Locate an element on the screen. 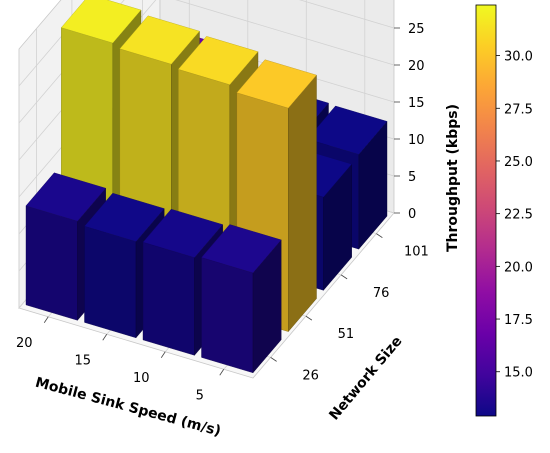 The height and width of the screenshot is (453, 550). y-axis-label: Network Size is located at coordinates (365, 378).